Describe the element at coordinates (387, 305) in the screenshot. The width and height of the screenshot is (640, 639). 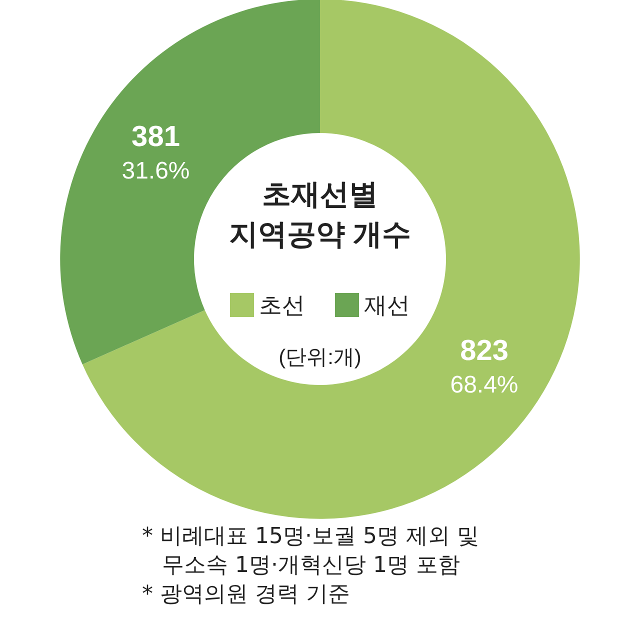
I see `legend-label: 재선` at that location.